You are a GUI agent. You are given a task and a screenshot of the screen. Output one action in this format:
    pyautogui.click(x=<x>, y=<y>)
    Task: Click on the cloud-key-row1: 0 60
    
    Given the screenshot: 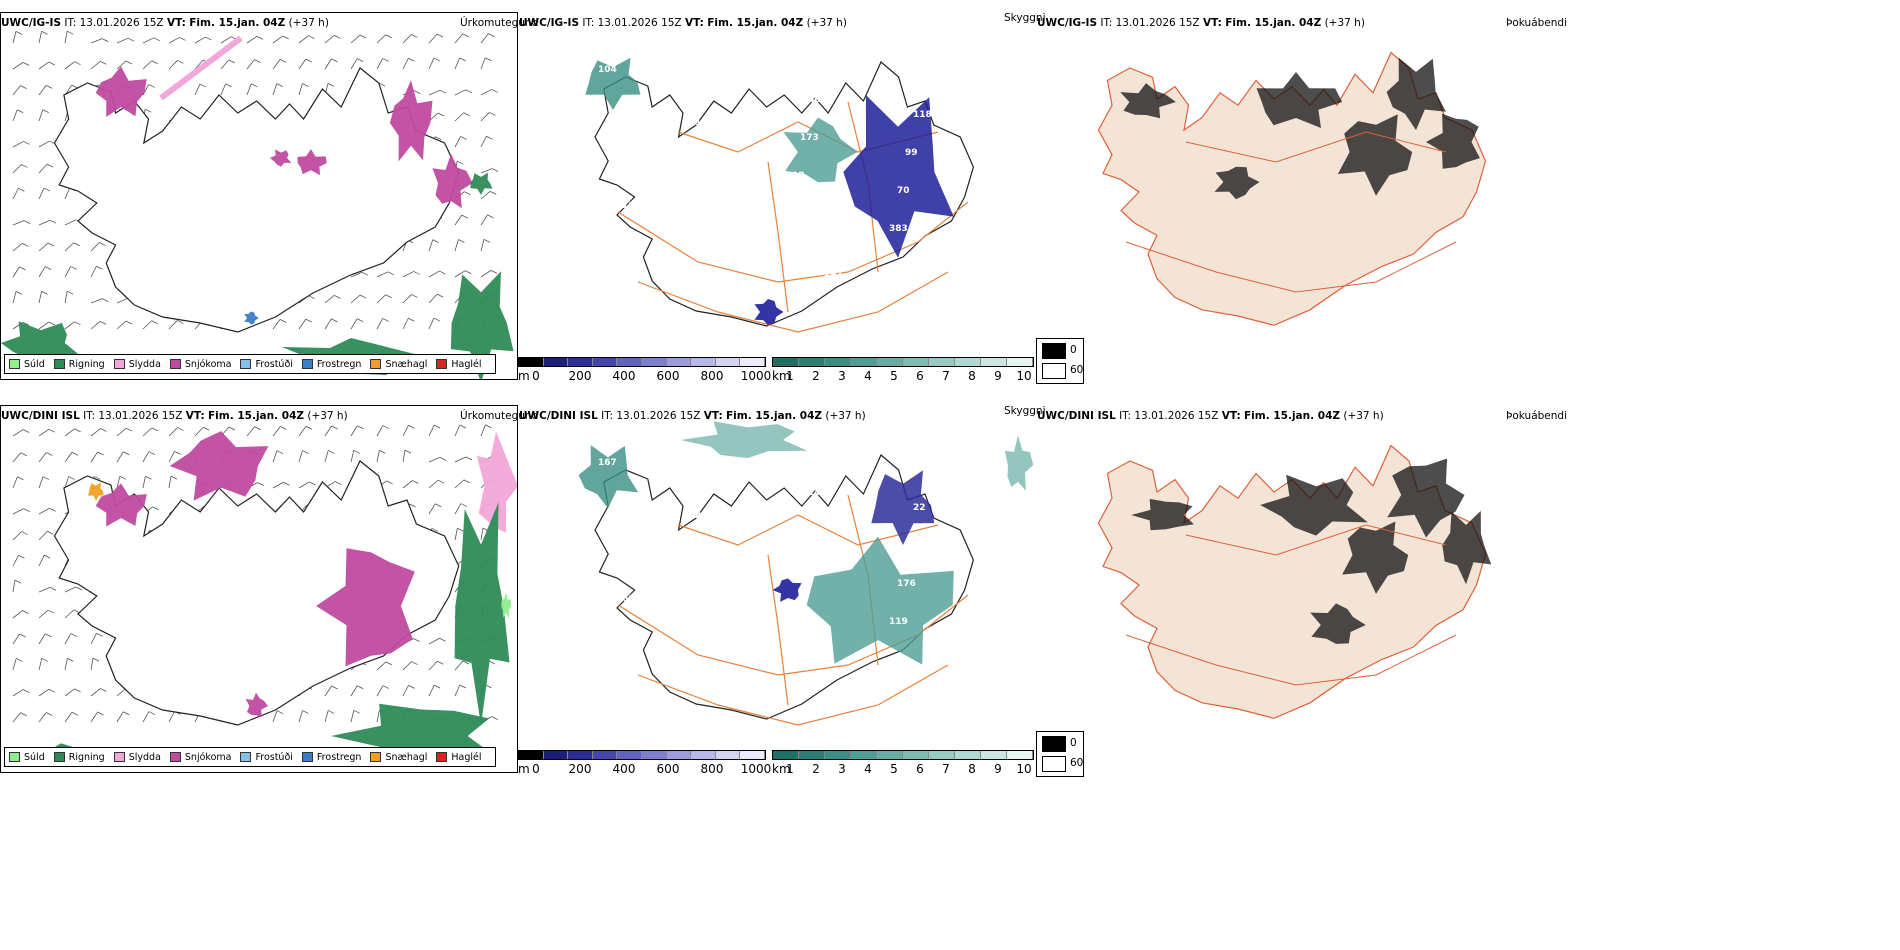 What is the action you would take?
    pyautogui.click(x=1060, y=361)
    